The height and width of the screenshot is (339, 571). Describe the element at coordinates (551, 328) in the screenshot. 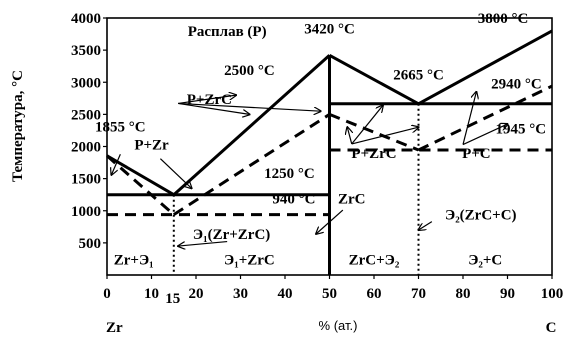

I see `x-right-component: C` at that location.